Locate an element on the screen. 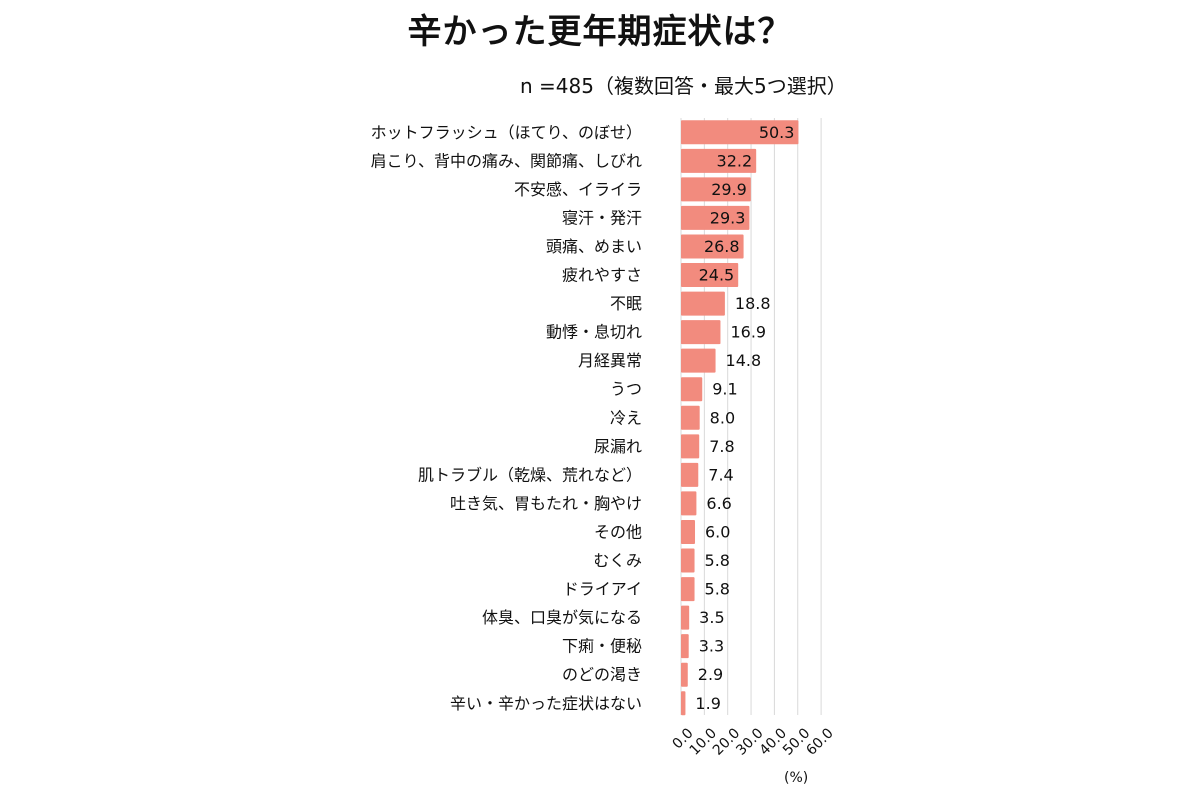 The width and height of the screenshot is (1200, 800). category-label: 体臭、口臭が気になる is located at coordinates (562, 617).